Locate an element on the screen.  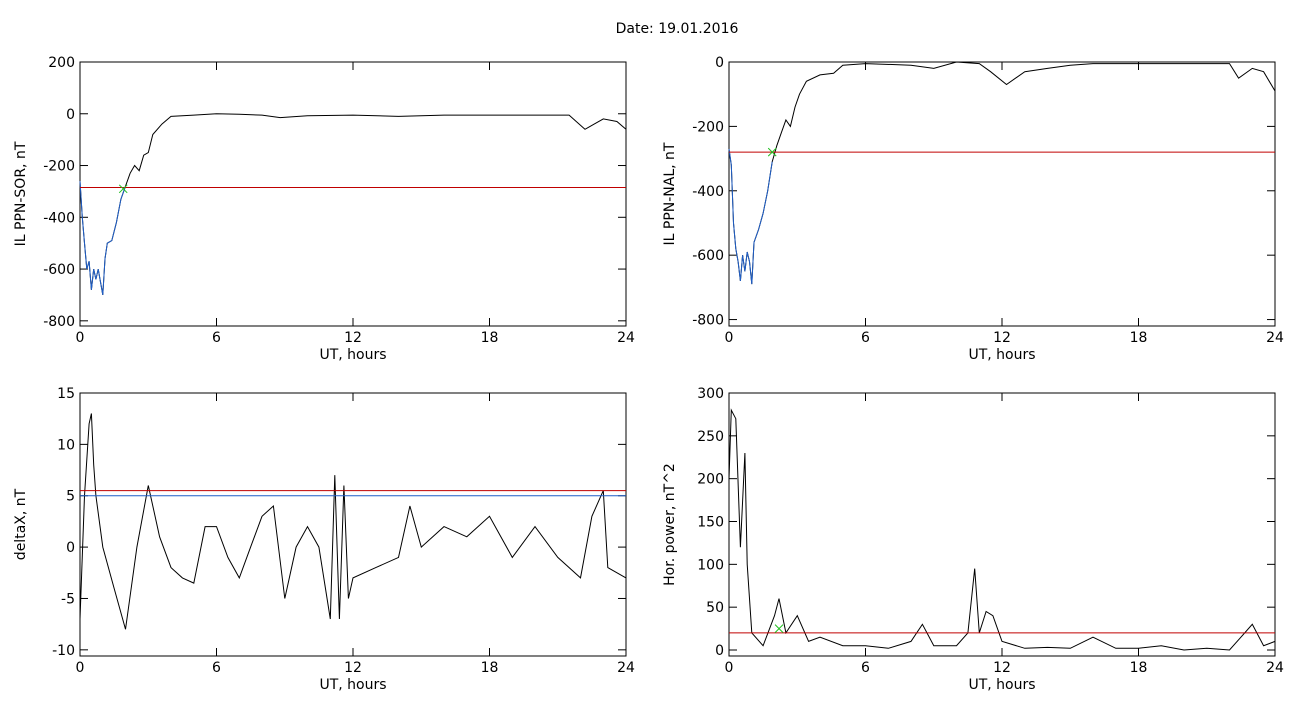
y-tick-label: 5 is located at coordinates (70, 497).